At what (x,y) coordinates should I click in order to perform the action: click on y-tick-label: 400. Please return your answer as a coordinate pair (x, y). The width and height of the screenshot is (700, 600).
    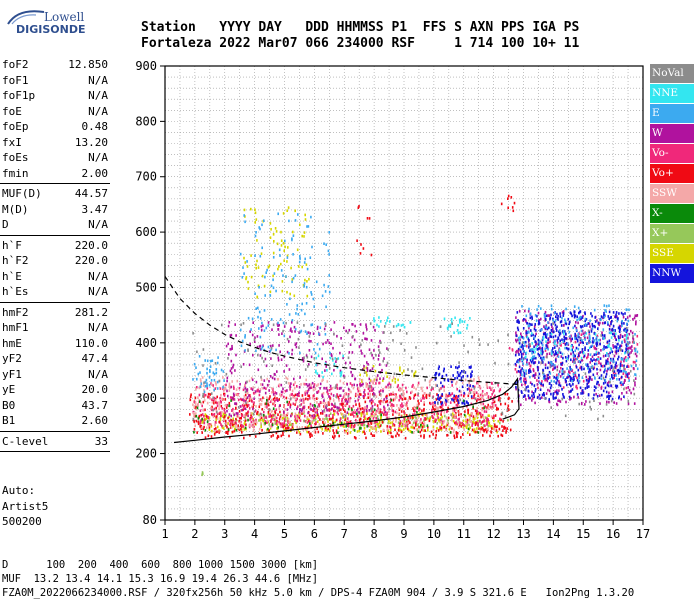
    Looking at the image, I should click on (146, 343).